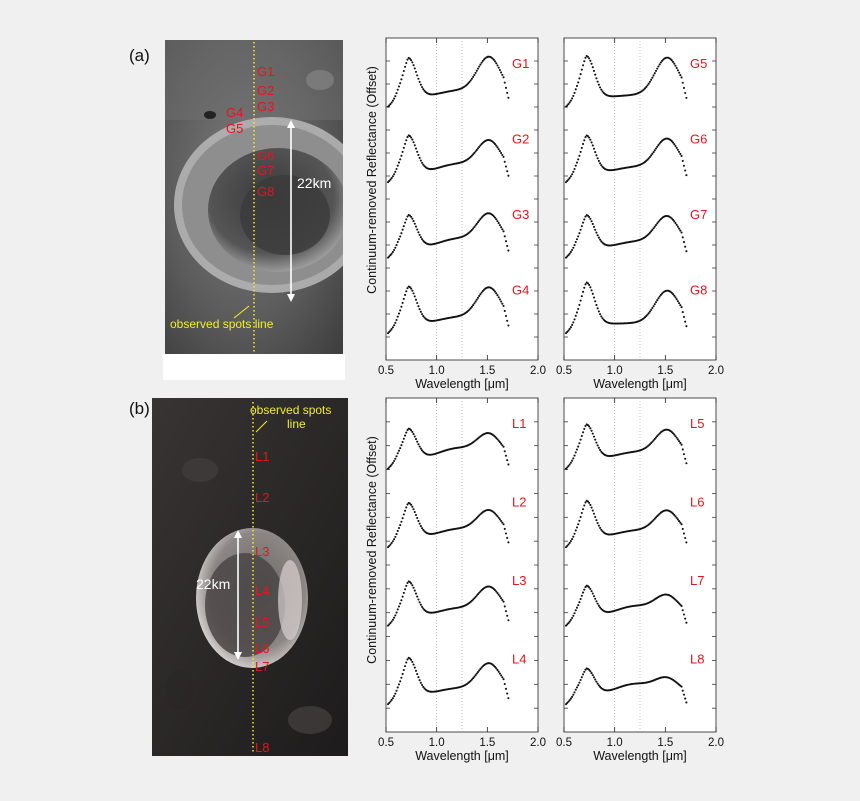 Image resolution: width=860 pixels, height=801 pixels. I want to click on series-l3, so click(448, 603).